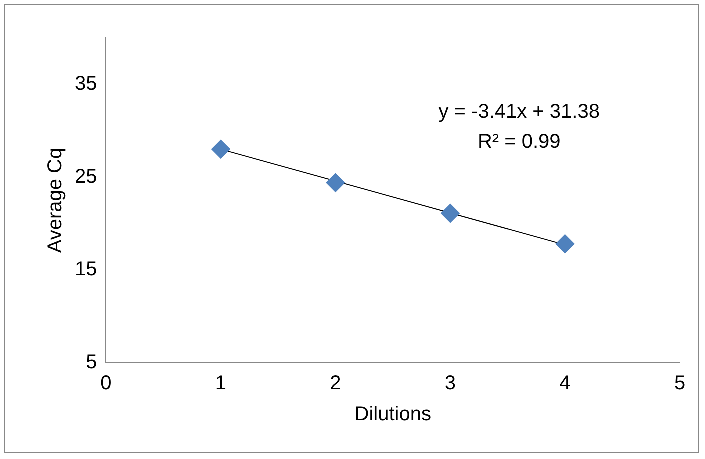 The height and width of the screenshot is (459, 705). What do you see at coordinates (86, 177) in the screenshot?
I see `y-tick-label: 25` at bounding box center [86, 177].